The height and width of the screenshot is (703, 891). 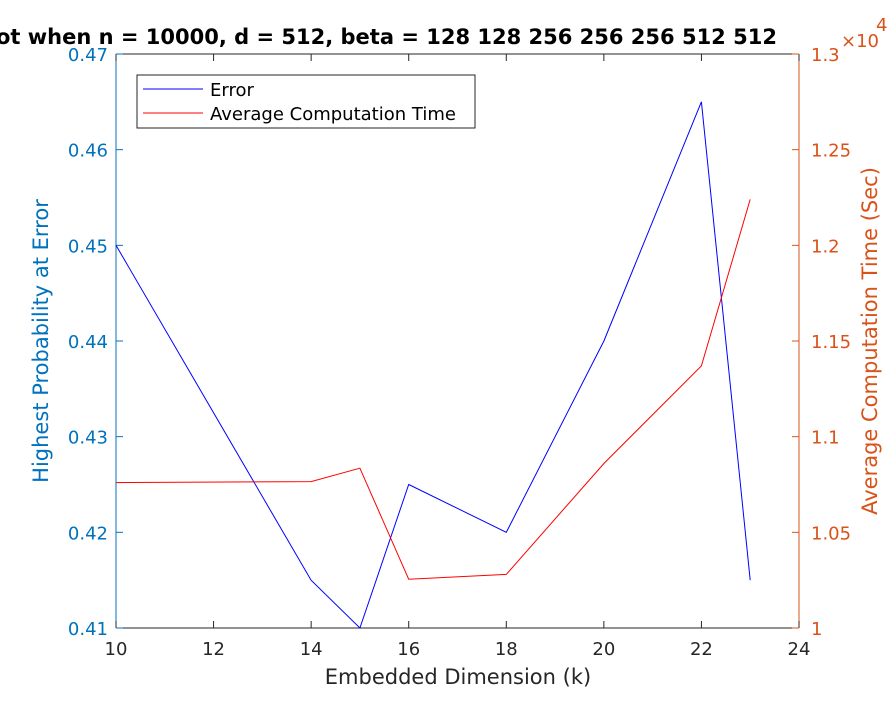 I want to click on x-tick-label: 22, so click(x=701, y=649).